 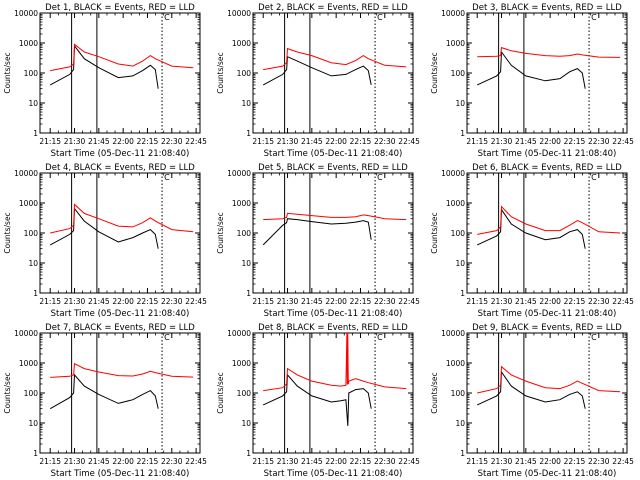 What do you see at coordinates (547, 168) in the screenshot?
I see `panel-title: Det 6, BLACK = Events, RED = LLD` at bounding box center [547, 168].